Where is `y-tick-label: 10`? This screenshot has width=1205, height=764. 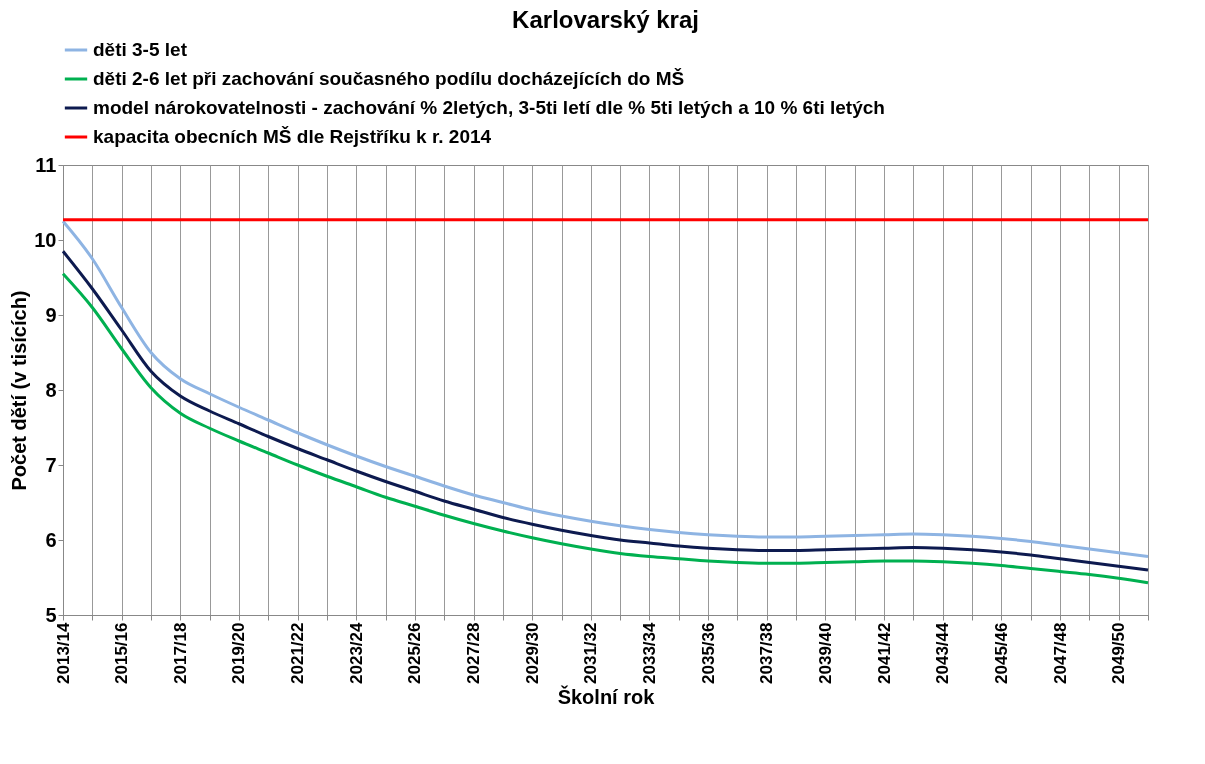 y-tick-label: 10 is located at coordinates (45, 239).